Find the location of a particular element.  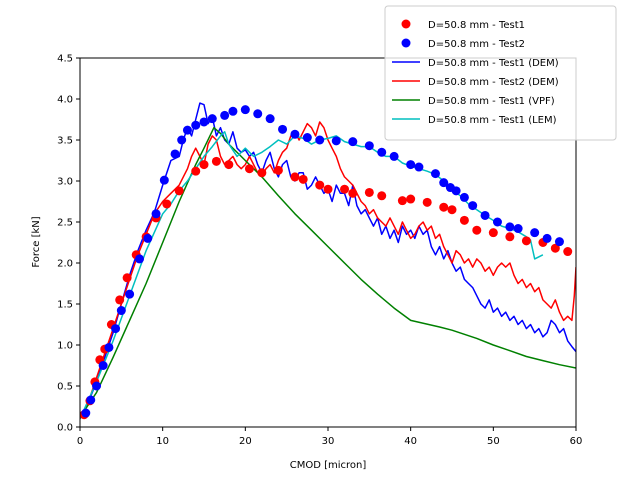

legend-box is located at coordinates (500, 73).